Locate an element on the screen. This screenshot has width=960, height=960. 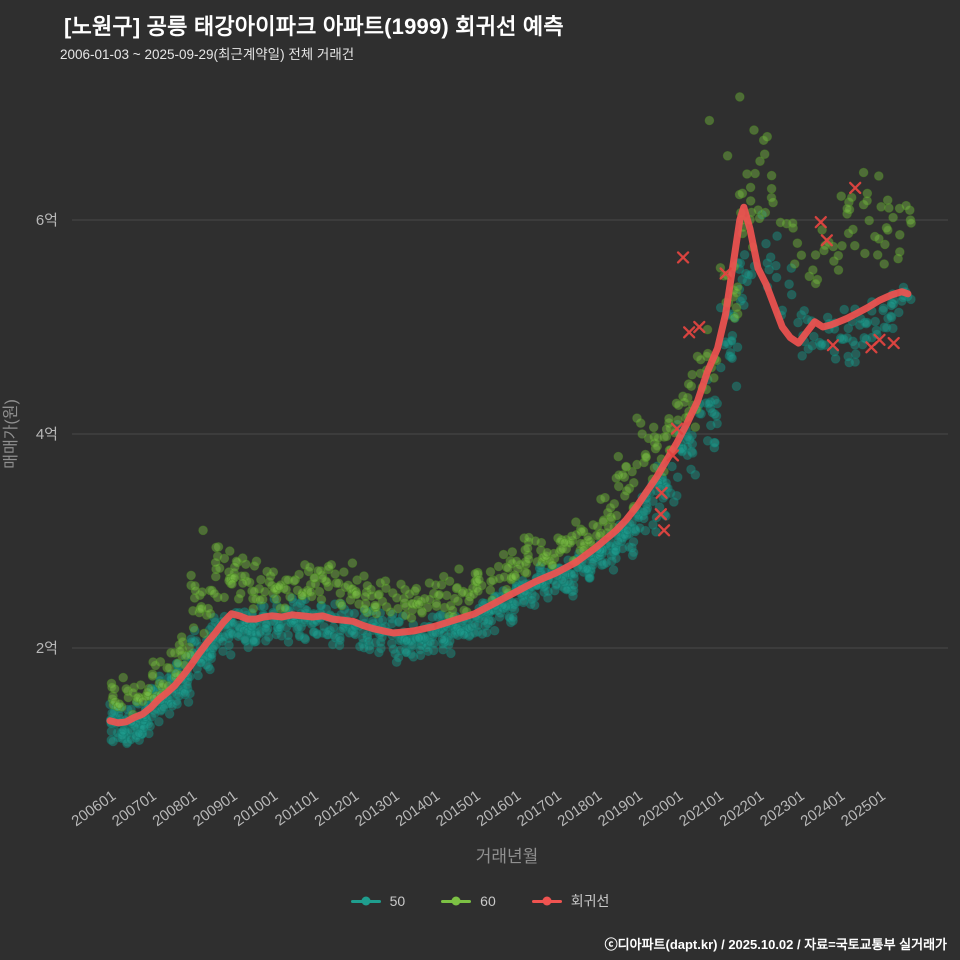
svg-text: 201001 is located at coordinates (256, 808).